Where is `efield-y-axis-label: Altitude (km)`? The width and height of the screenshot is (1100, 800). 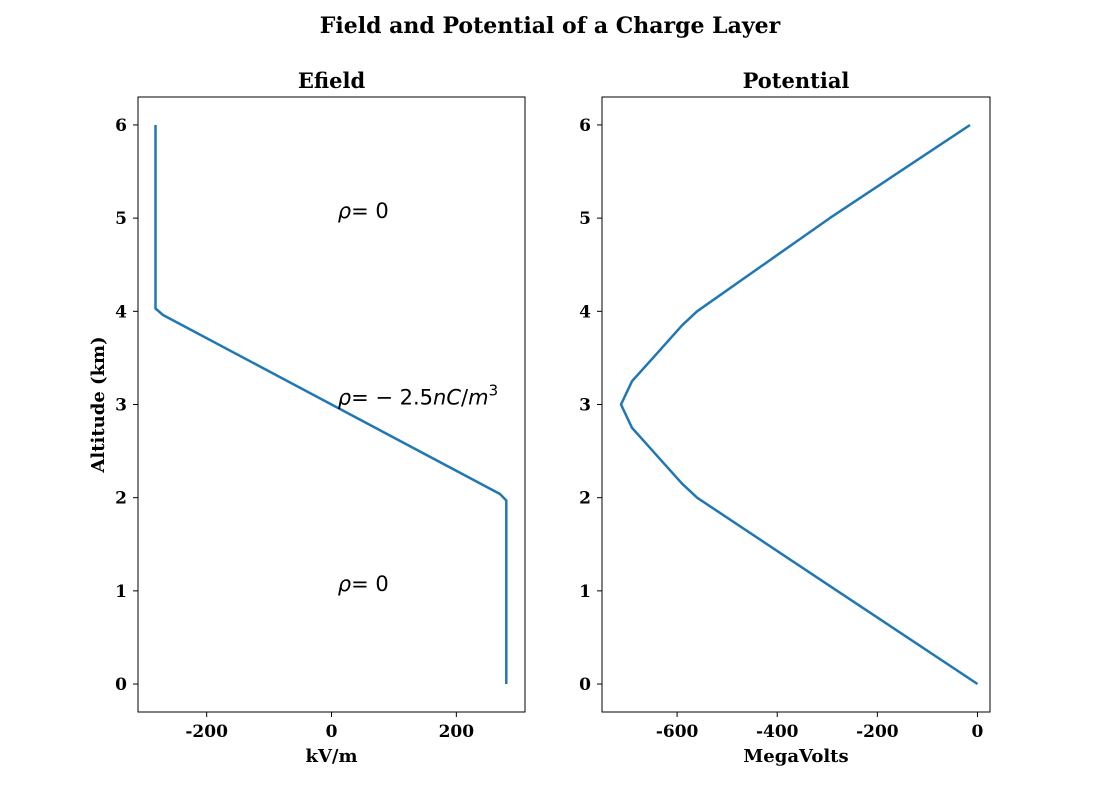 efield-y-axis-label: Altitude (km) is located at coordinates (98, 404).